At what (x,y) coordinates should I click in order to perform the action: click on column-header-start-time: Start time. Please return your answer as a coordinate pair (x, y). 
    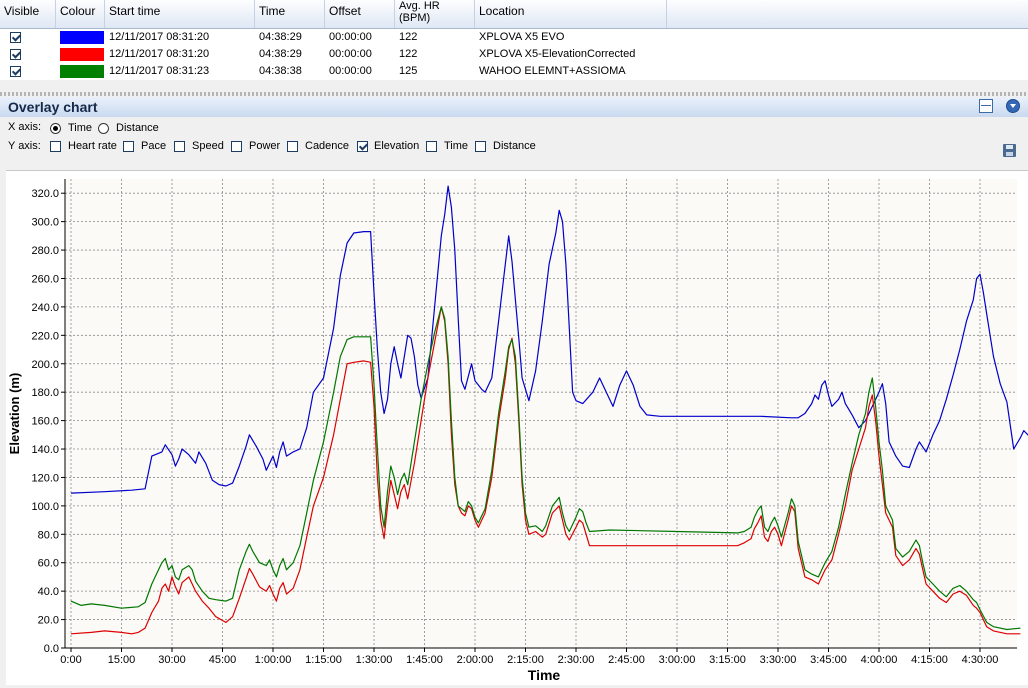
    Looking at the image, I should click on (180, 14).